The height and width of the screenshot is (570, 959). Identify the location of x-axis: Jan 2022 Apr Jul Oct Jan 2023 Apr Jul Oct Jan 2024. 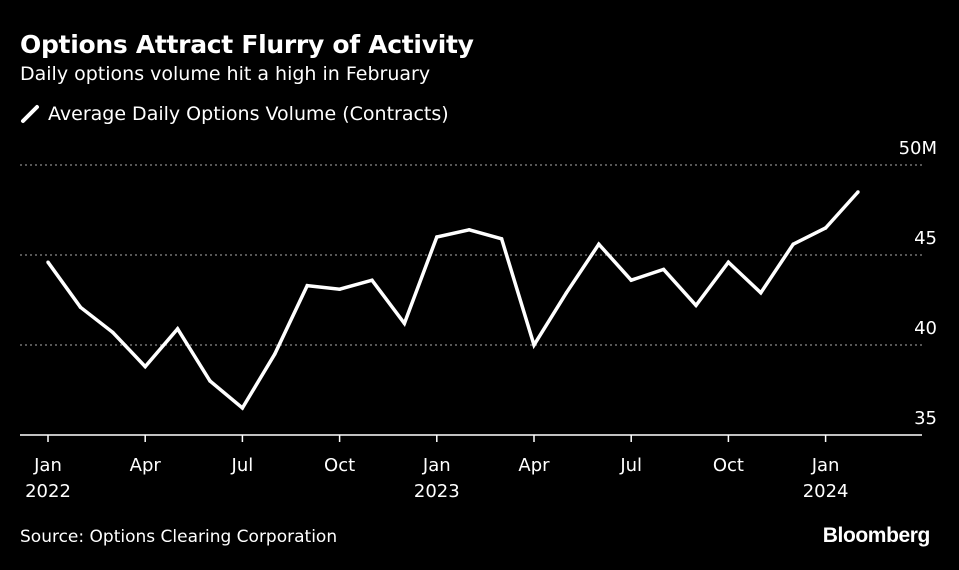
(471, 468).